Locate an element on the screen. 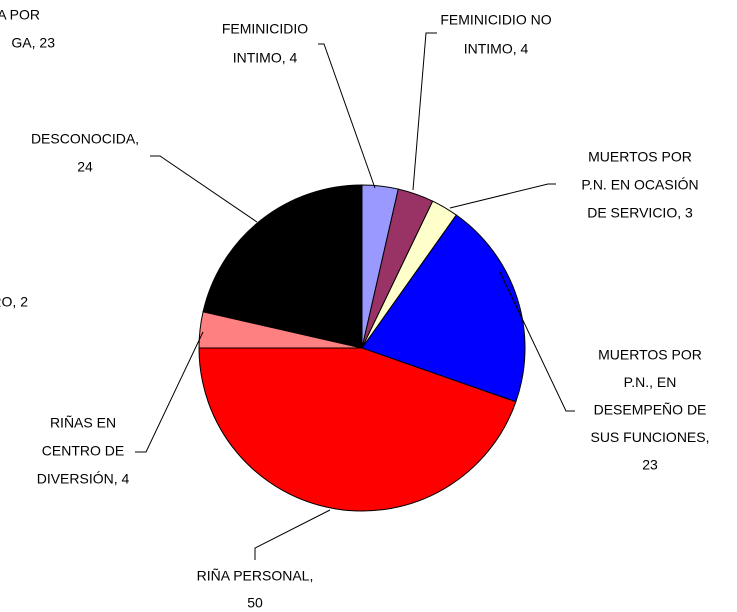 Image resolution: width=737 pixels, height=612 pixels. data-label: DESEMPEÑO DE is located at coordinates (650, 410).